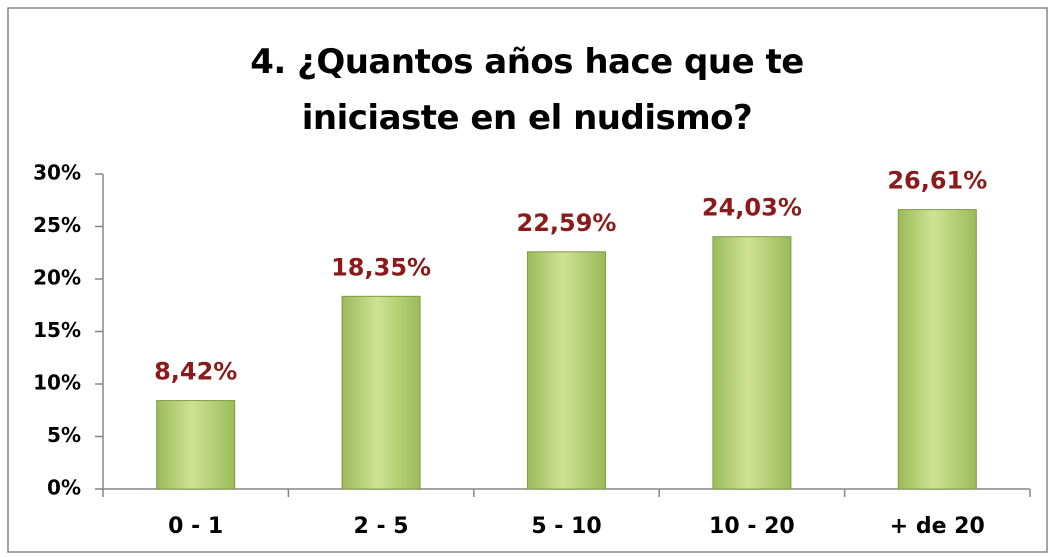  What do you see at coordinates (57, 330) in the screenshot?
I see `y-tick-label: 15%` at bounding box center [57, 330].